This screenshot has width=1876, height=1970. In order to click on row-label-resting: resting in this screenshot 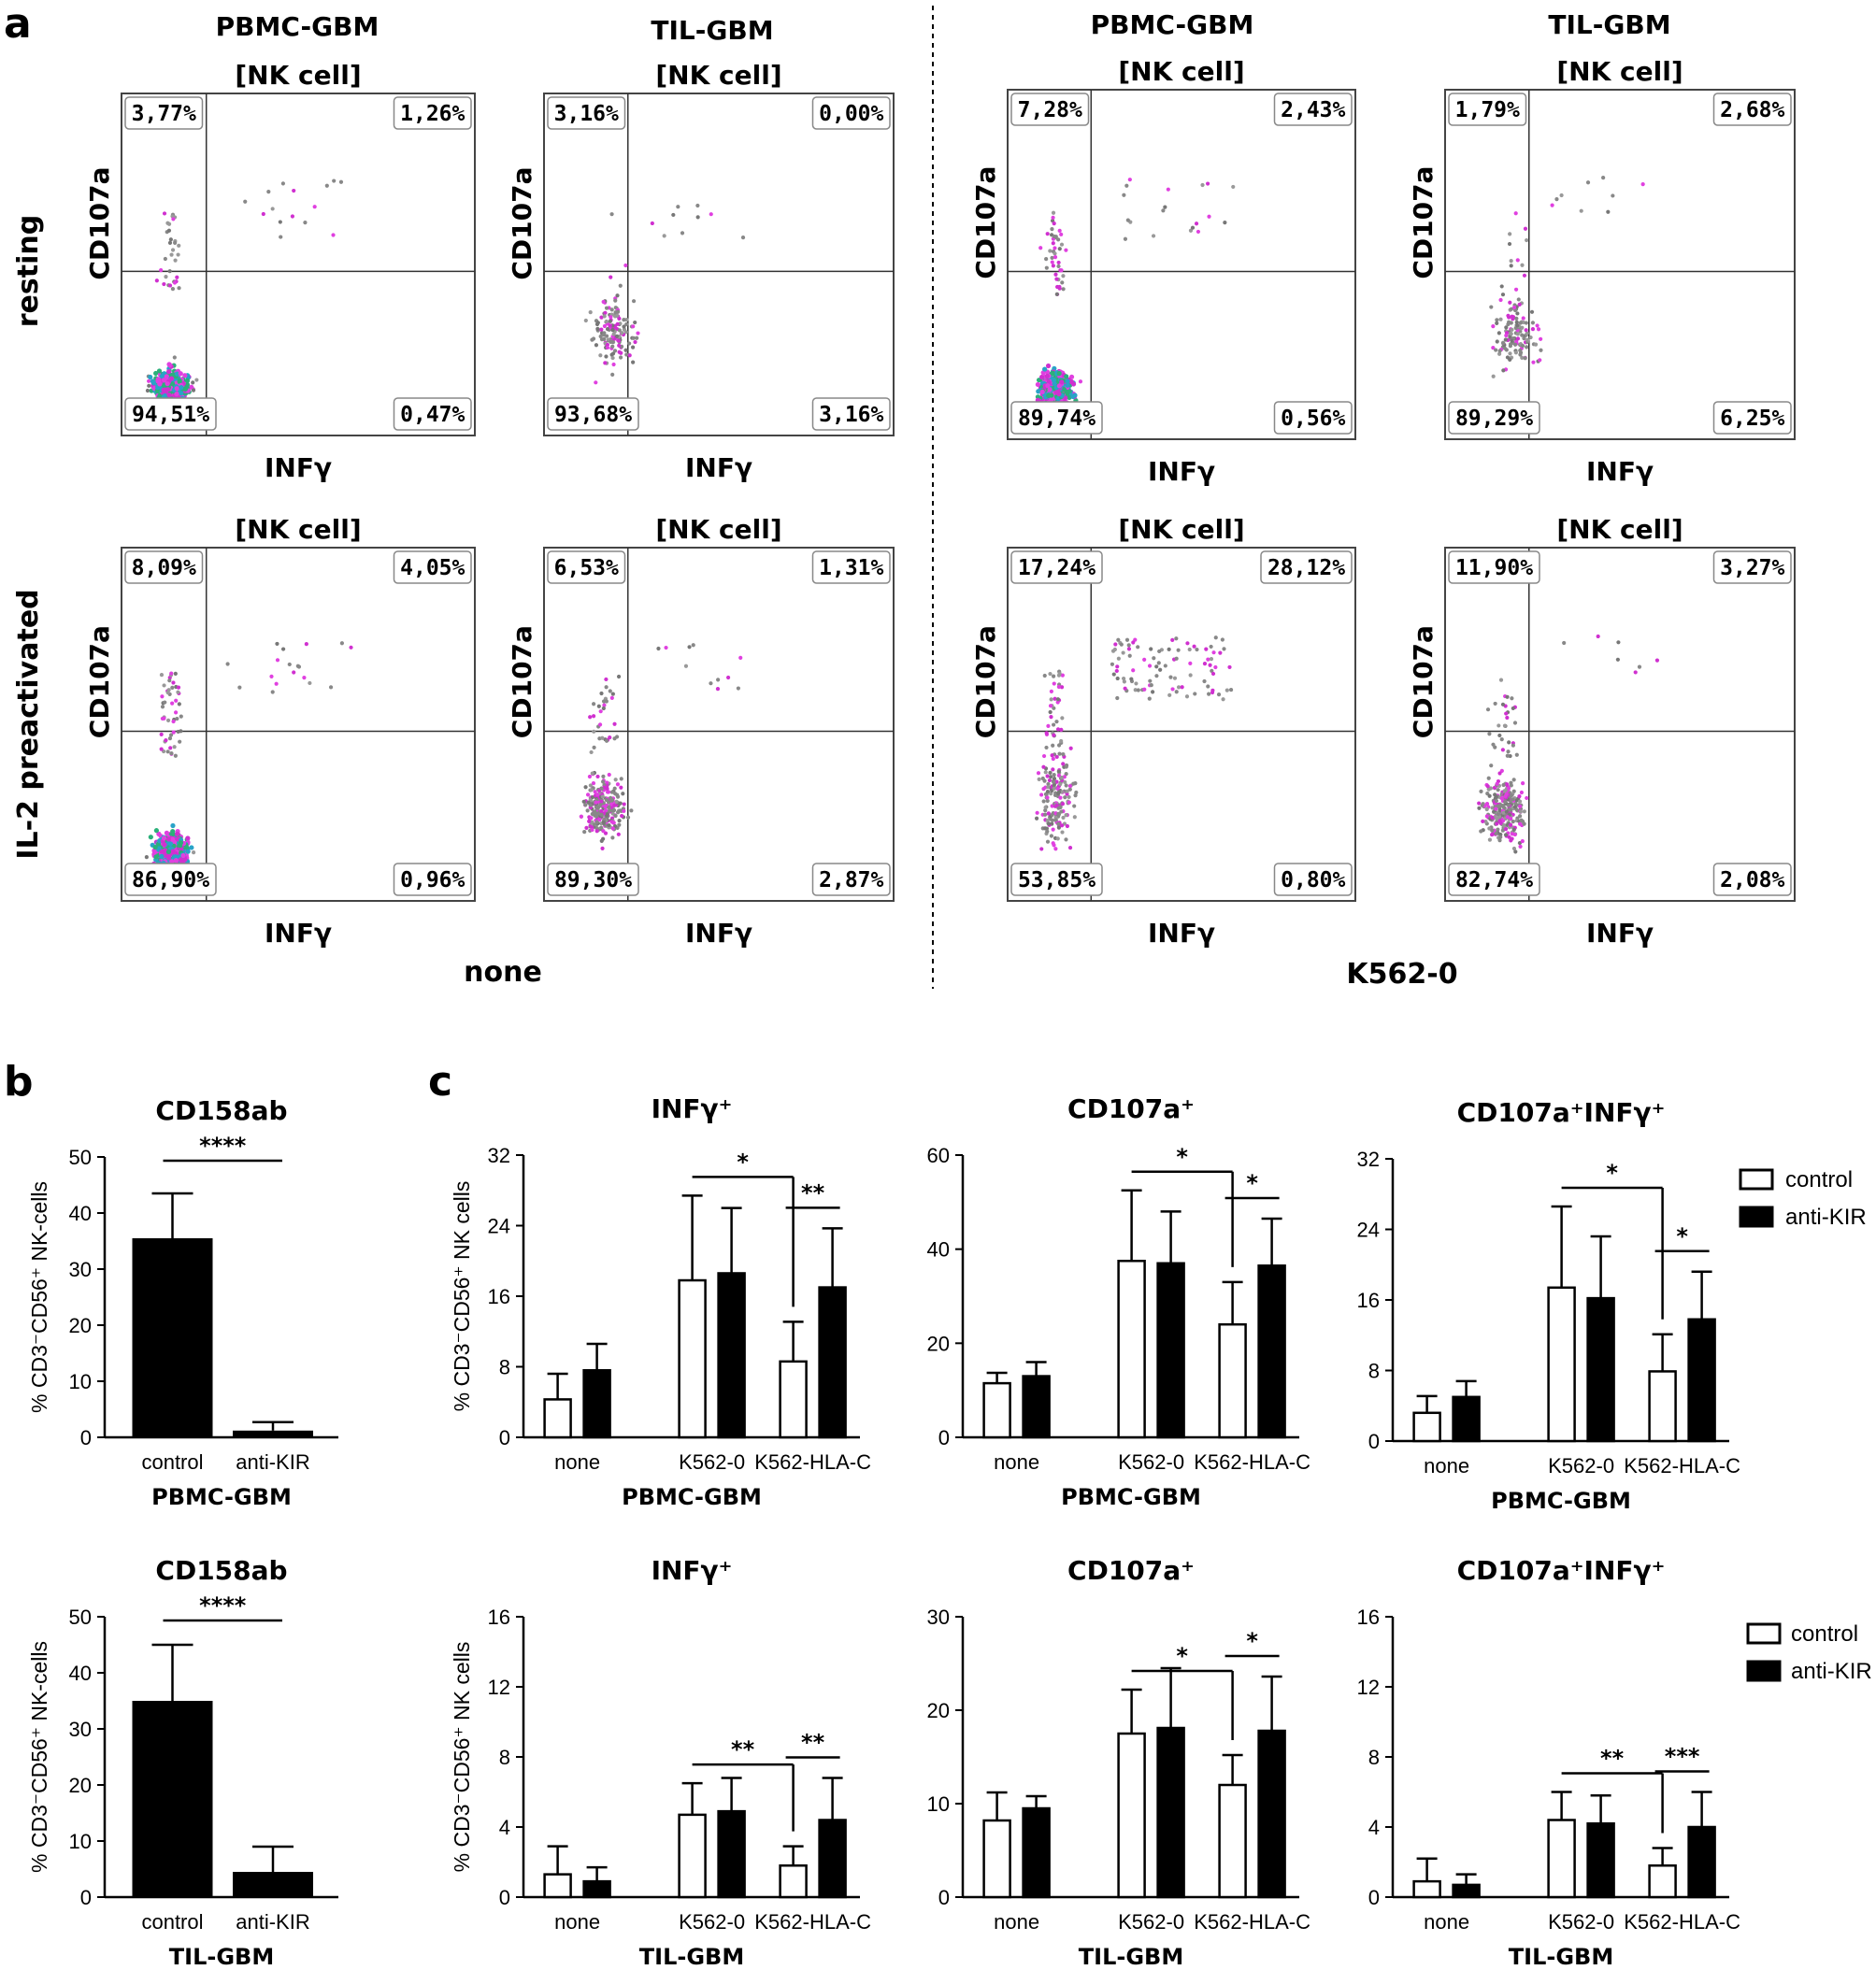, I will do `click(29, 271)`.